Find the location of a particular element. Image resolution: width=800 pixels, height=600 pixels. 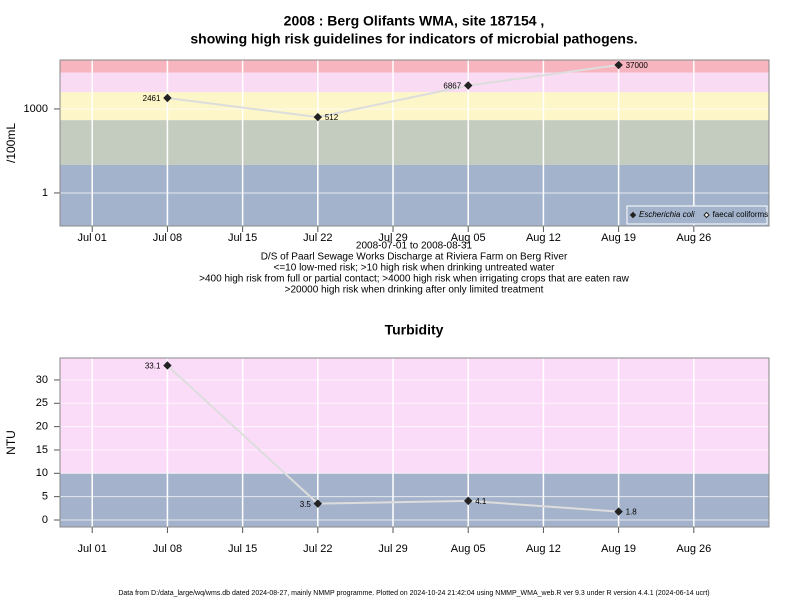

data-label: 512 is located at coordinates (332, 117).